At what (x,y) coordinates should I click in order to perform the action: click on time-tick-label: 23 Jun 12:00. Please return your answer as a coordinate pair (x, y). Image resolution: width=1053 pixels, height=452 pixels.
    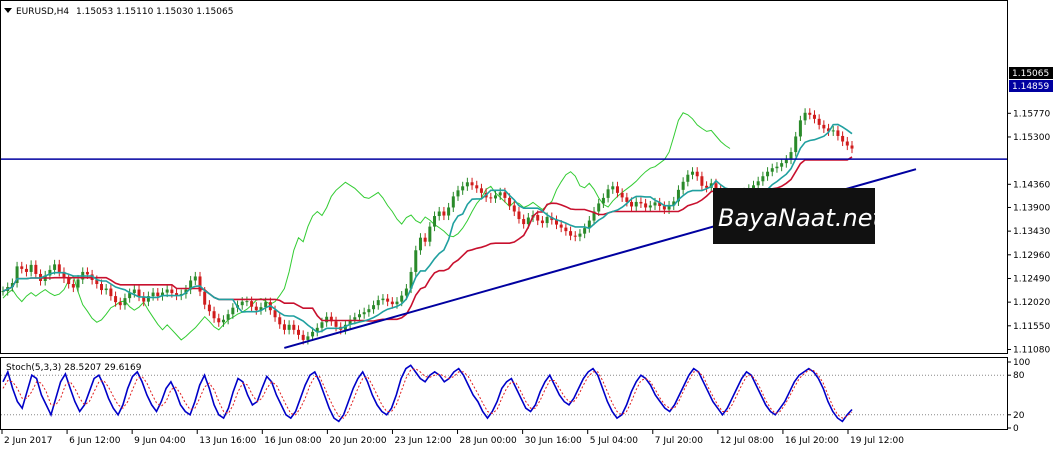
    Looking at the image, I should click on (422, 441).